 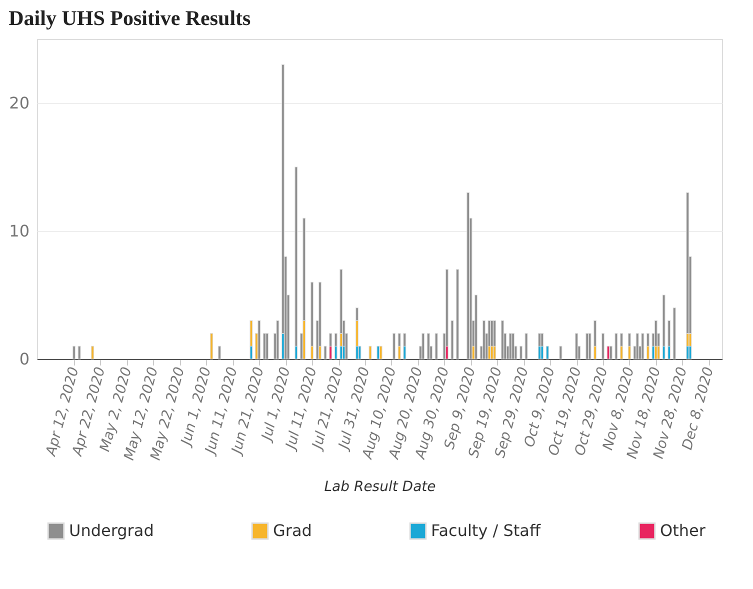 I want to click on legend-label: Undergrad, so click(x=111, y=530).